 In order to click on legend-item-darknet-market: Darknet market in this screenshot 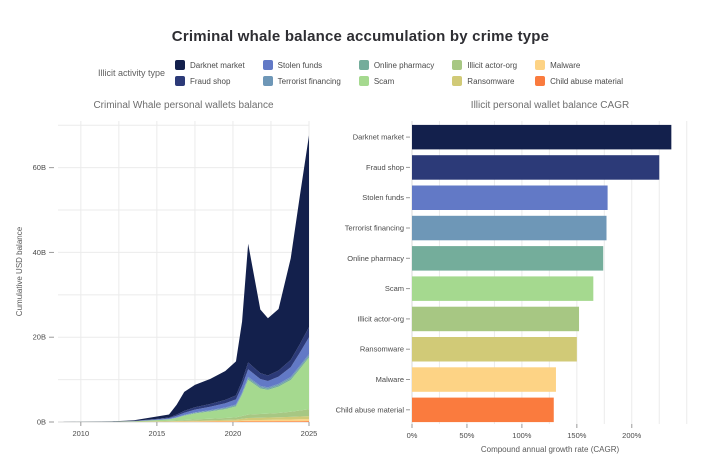, I will do `click(209, 65)`.